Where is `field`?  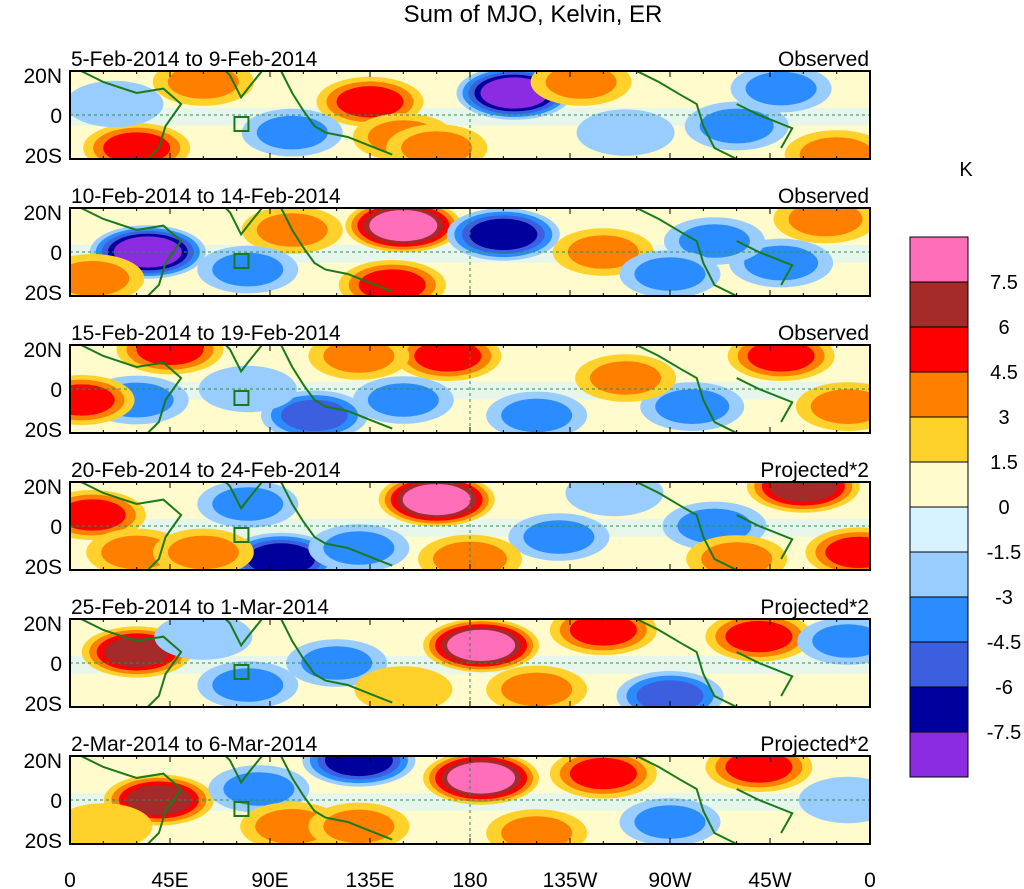 field is located at coordinates (470, 252).